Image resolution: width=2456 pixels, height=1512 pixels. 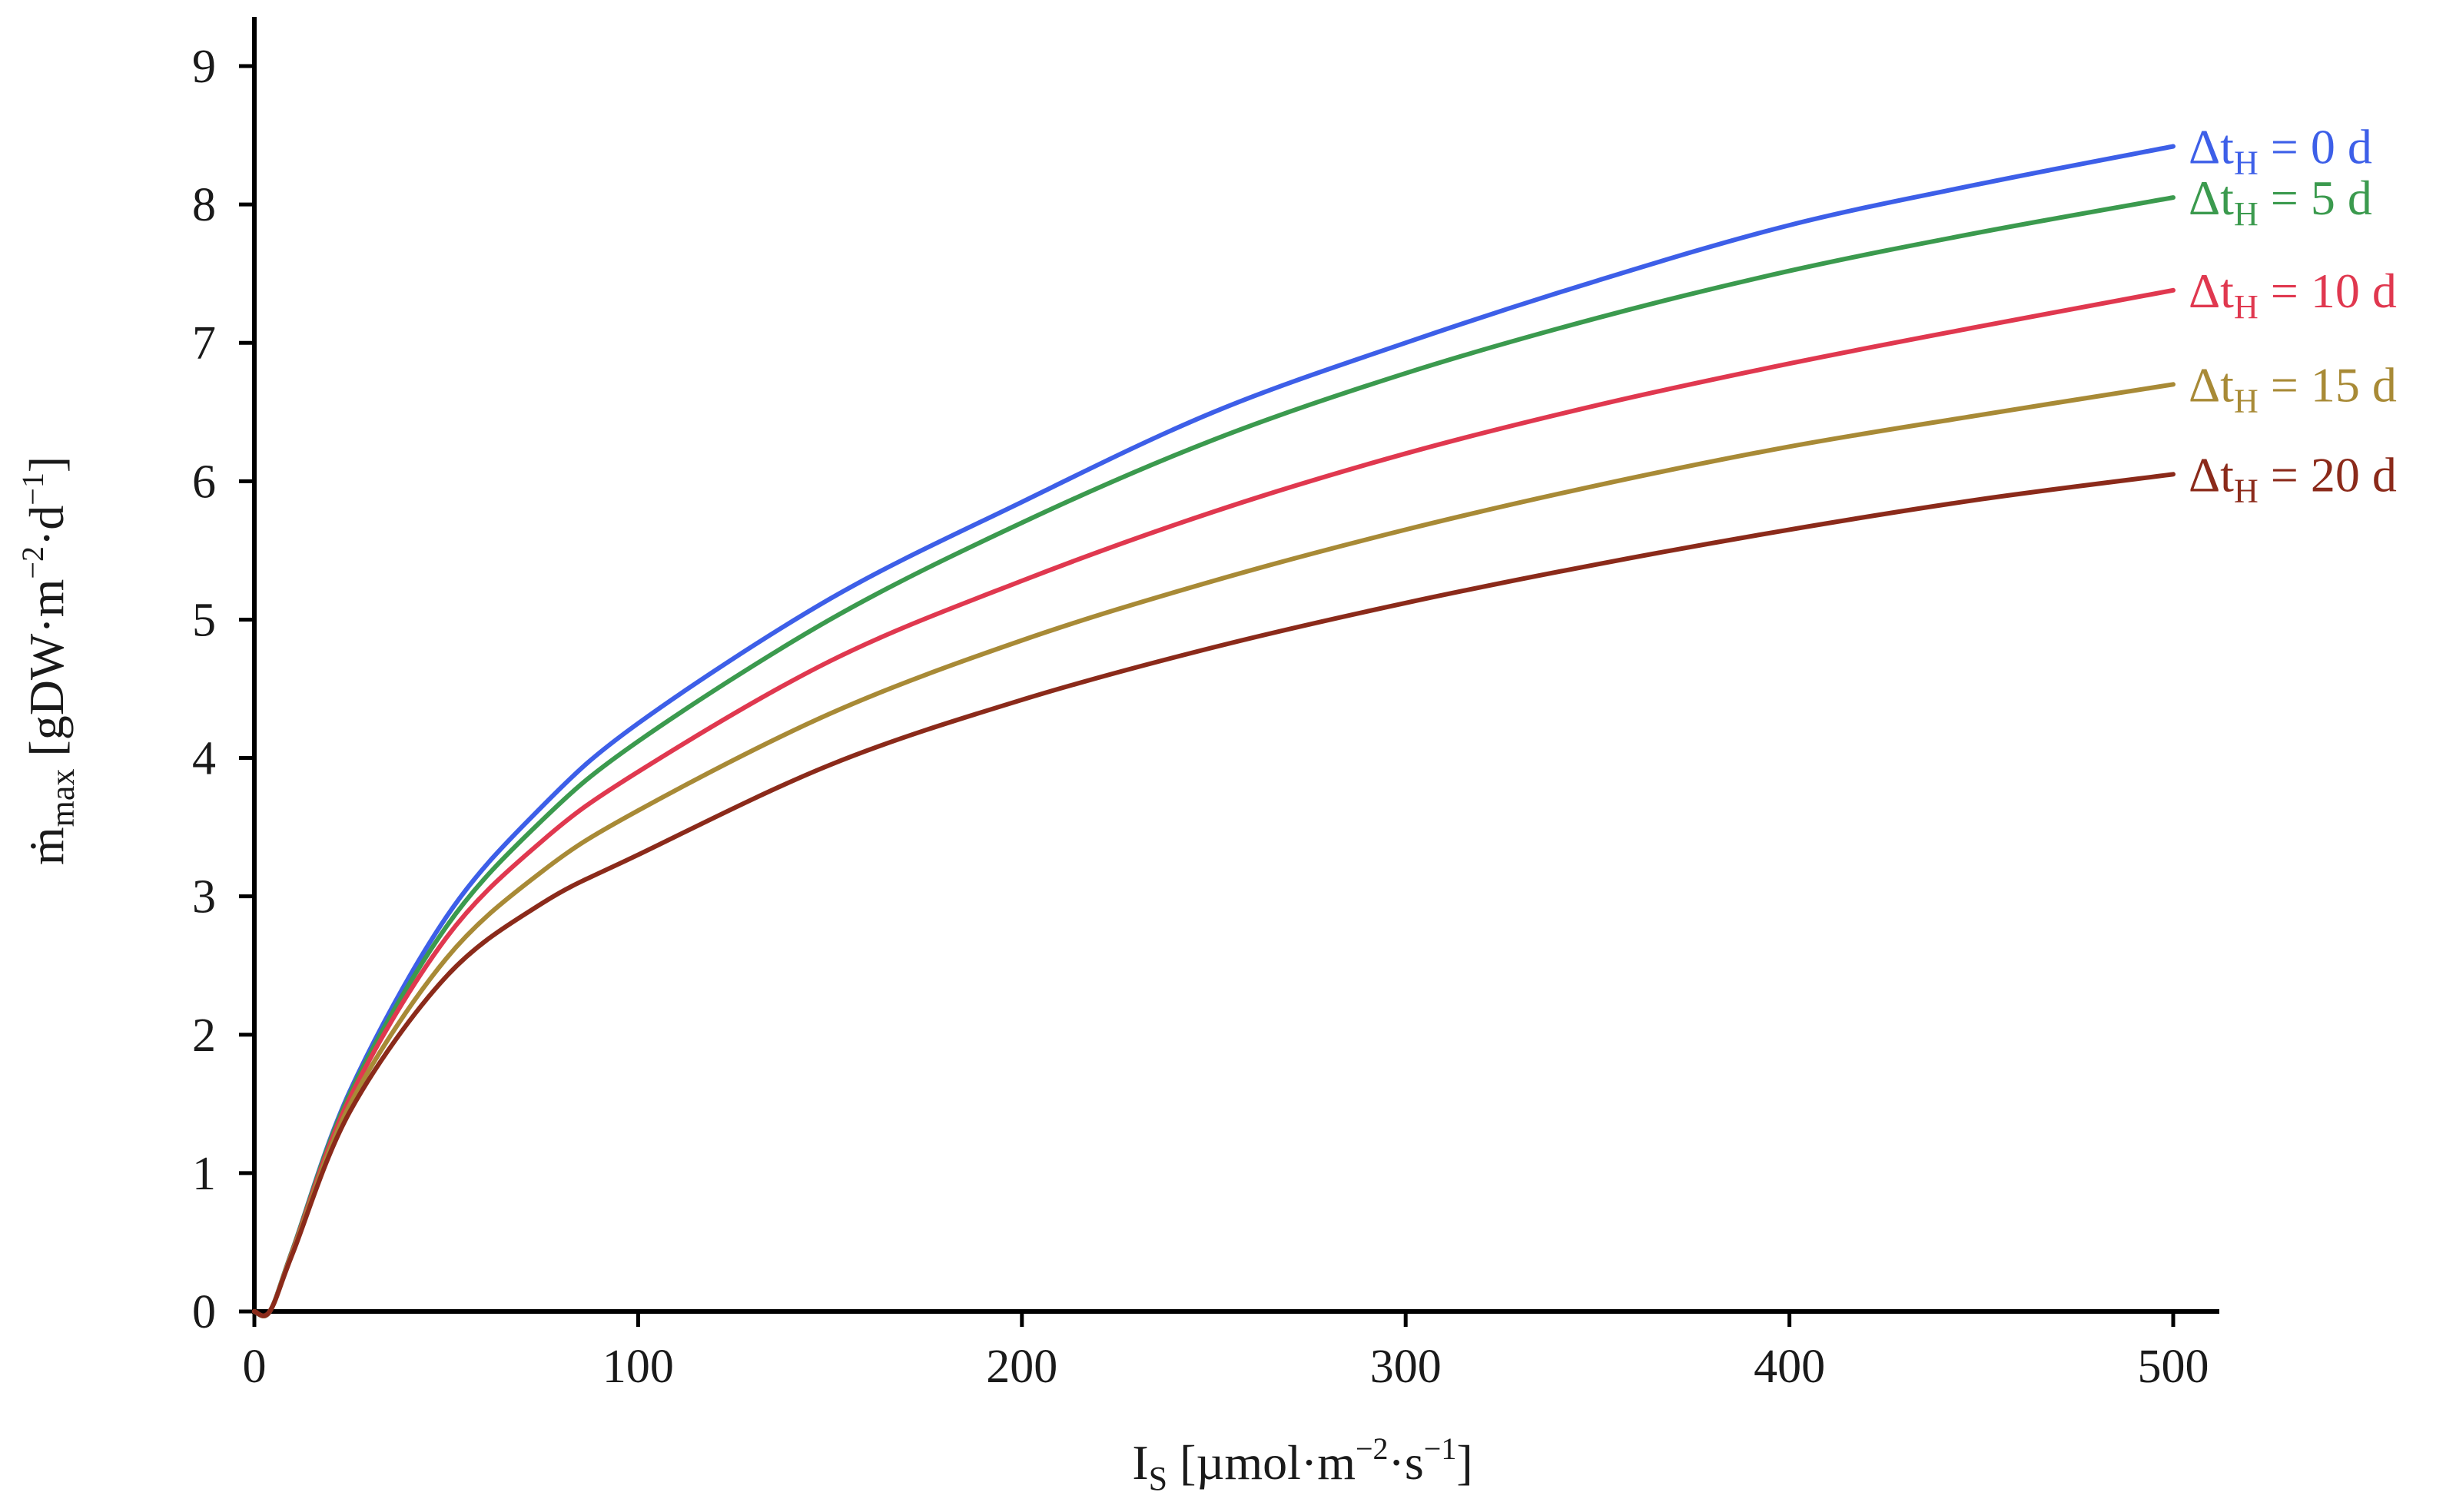 I want to click on y-tick-label: 4, so click(x=204, y=759).